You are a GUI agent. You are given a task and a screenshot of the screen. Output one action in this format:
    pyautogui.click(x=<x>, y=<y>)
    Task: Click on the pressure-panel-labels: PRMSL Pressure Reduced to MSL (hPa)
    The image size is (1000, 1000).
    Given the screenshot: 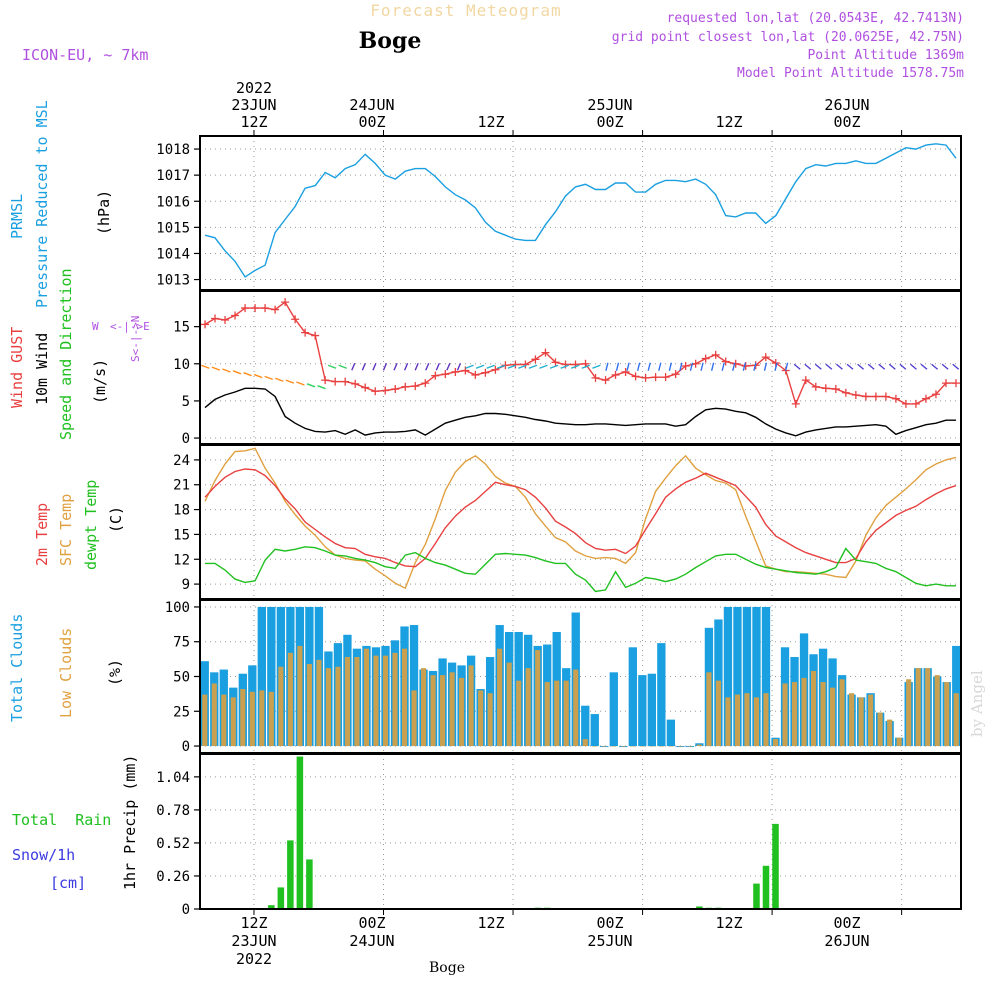 What is the action you would take?
    pyautogui.click(x=60, y=204)
    